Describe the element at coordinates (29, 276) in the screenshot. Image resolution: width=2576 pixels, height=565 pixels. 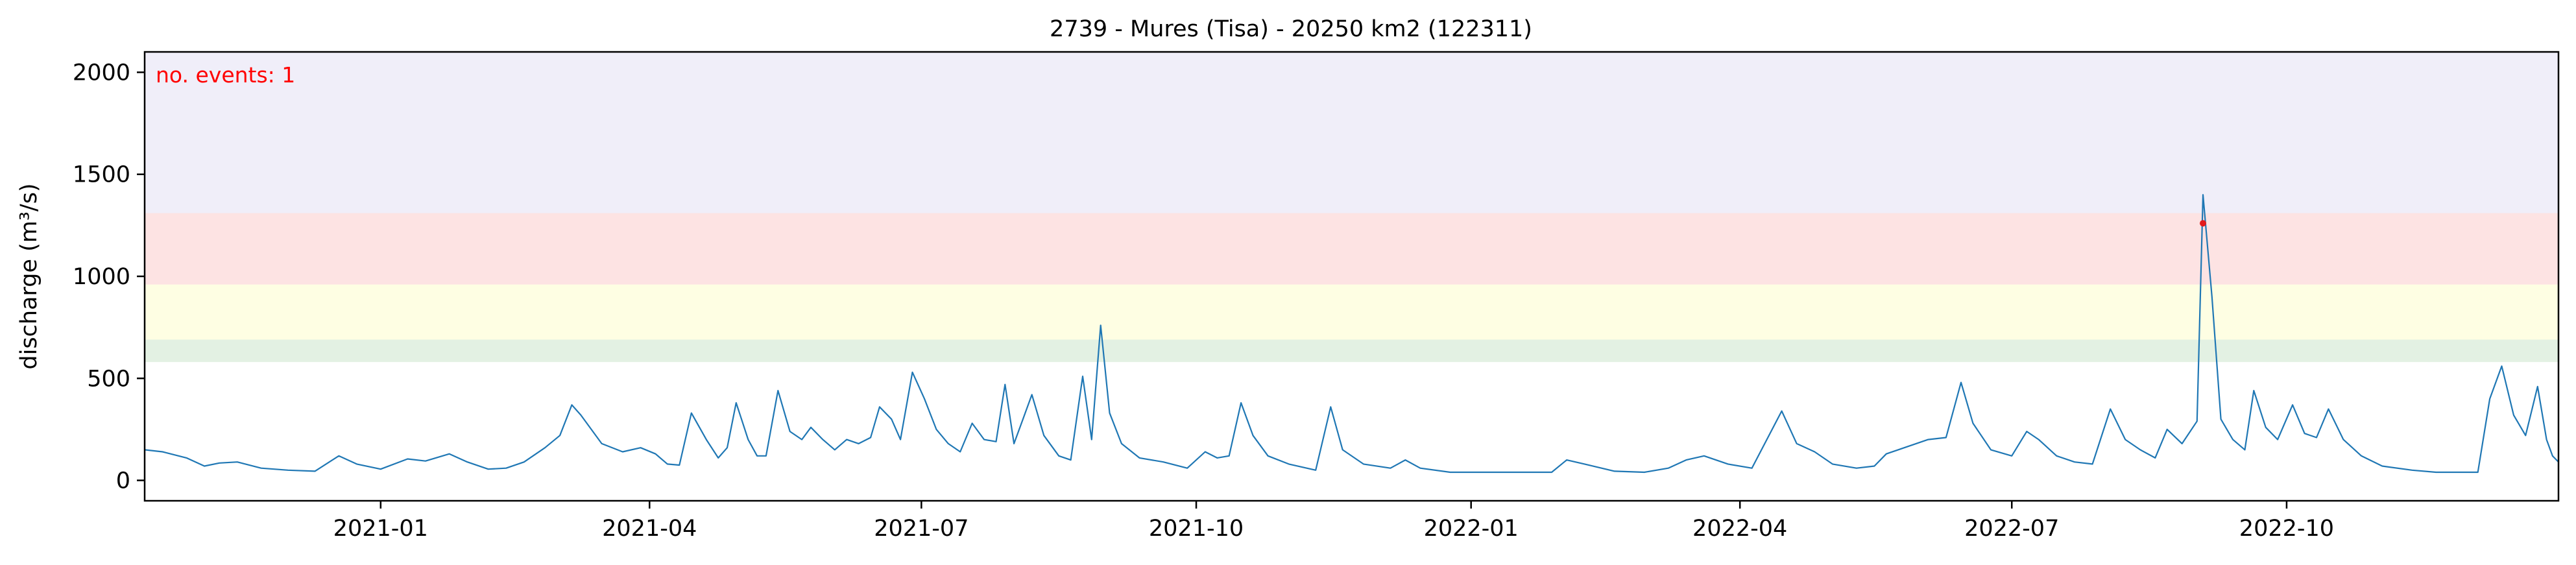
I see `y-axis-label: discharge (m³/s)` at that location.